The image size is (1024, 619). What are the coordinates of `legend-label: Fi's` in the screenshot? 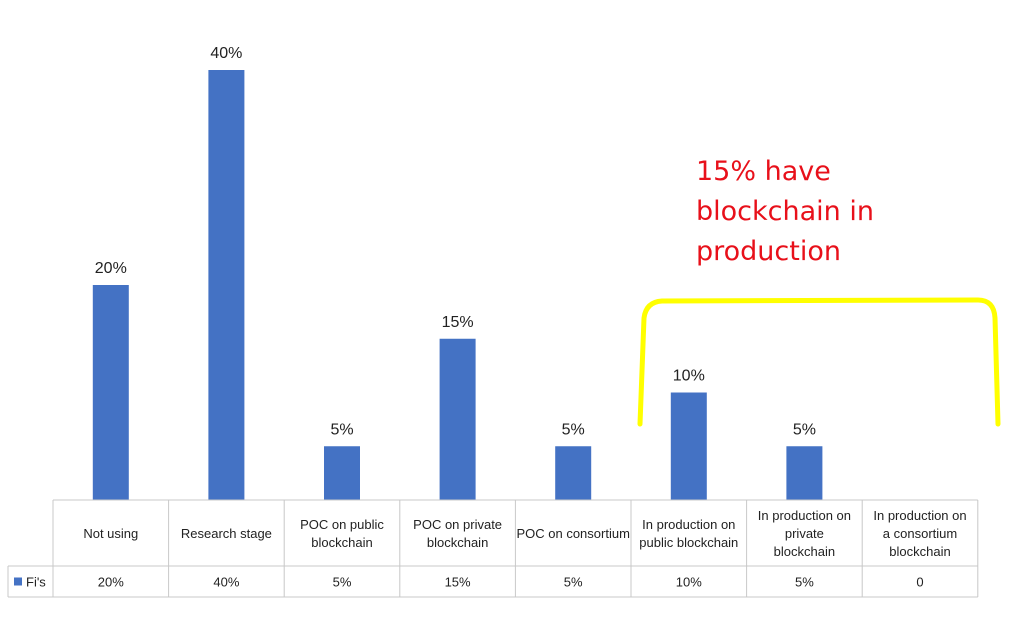 It's located at (36, 582).